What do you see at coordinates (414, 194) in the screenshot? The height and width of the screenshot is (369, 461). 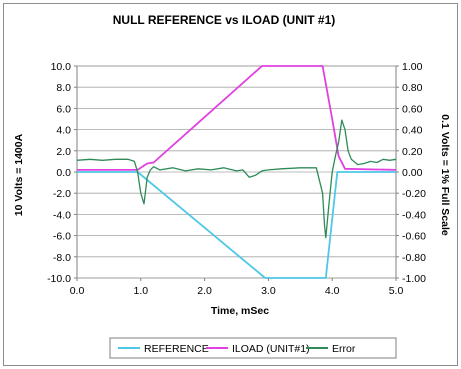 I see `y-right-tick-label: -0.20` at bounding box center [414, 194].